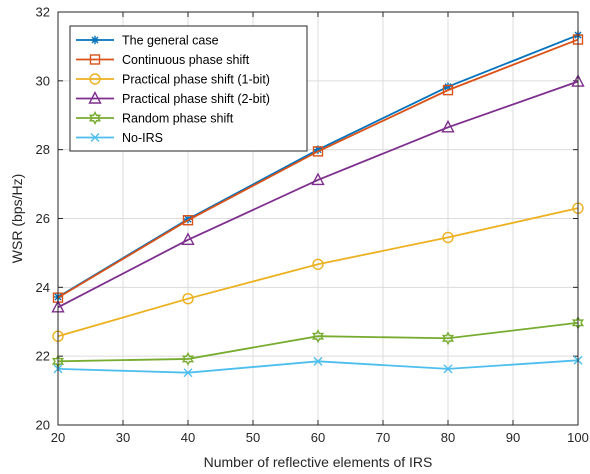 This screenshot has height=474, width=590. I want to click on legend-label: The general case, so click(170, 41).